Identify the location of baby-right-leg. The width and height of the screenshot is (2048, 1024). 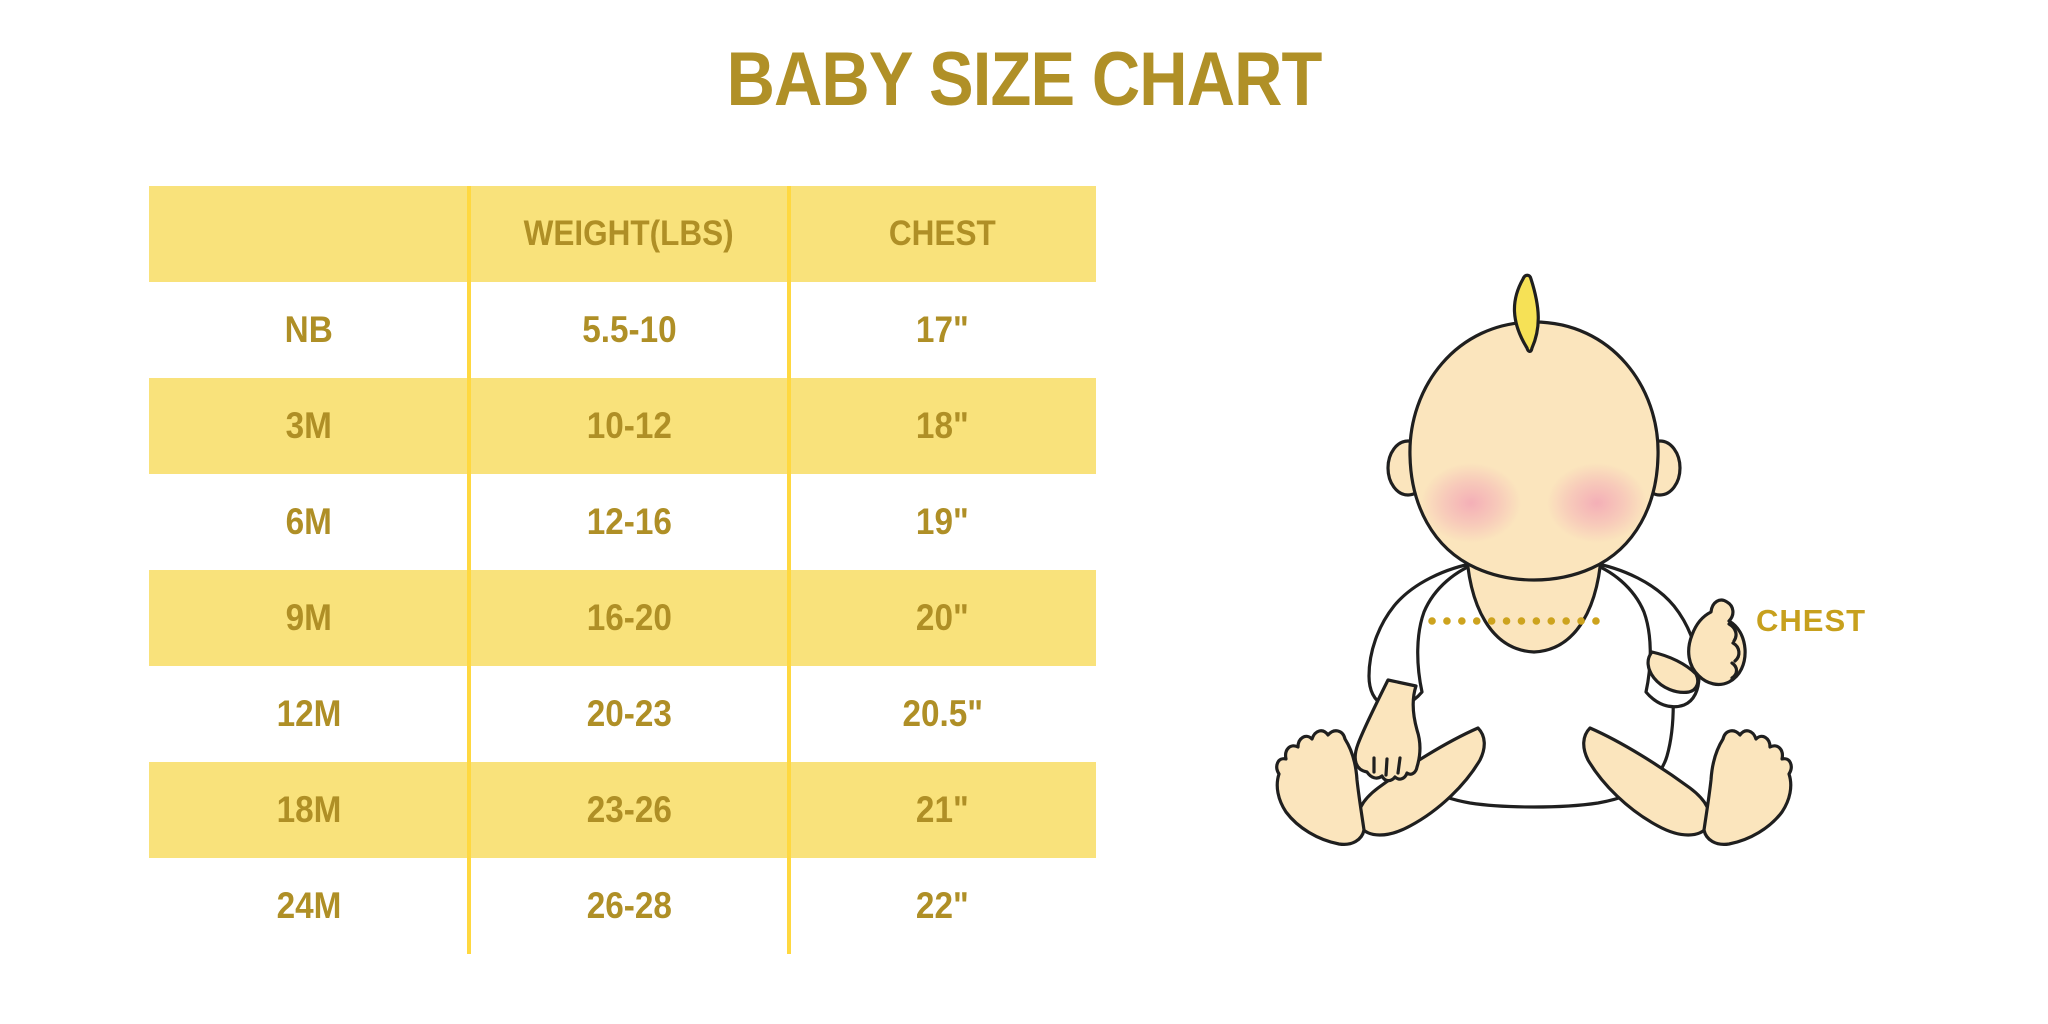
(1687, 786).